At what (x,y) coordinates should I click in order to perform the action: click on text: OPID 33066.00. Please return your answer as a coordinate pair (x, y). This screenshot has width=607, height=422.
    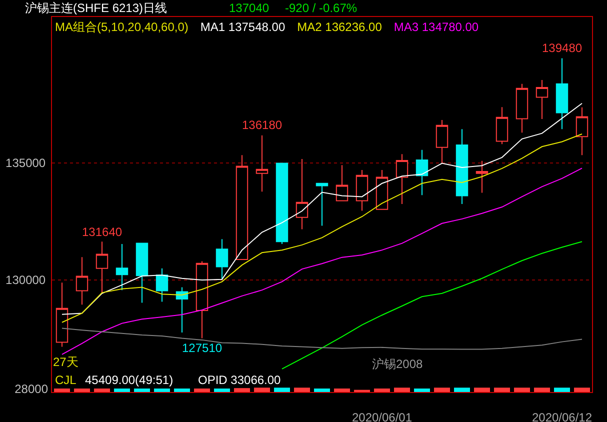
    Looking at the image, I should click on (239, 380).